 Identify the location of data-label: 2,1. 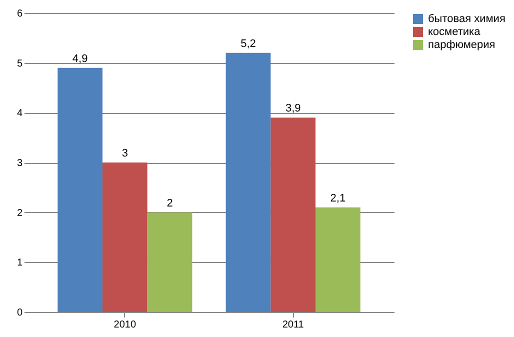
(338, 198).